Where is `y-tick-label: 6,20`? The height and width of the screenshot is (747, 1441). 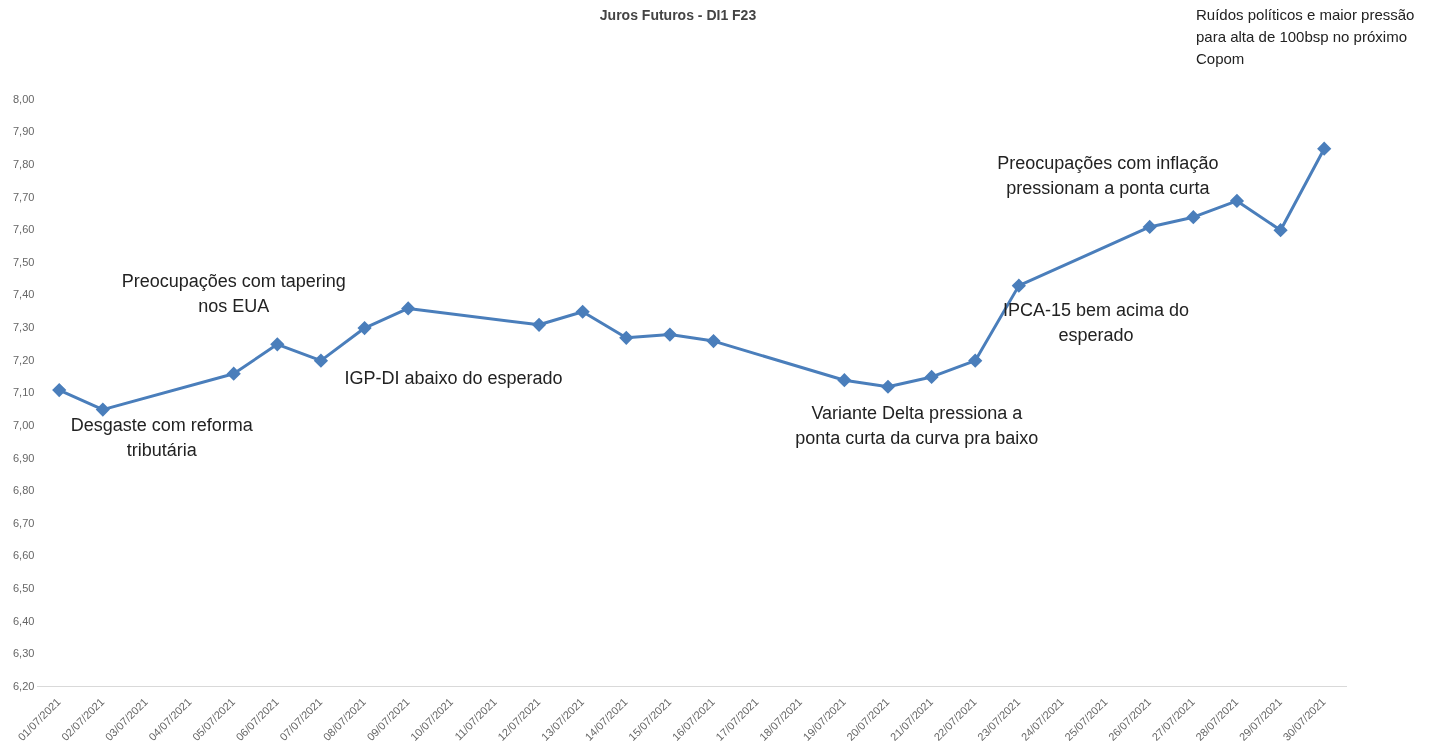 y-tick-label: 6,20 is located at coordinates (23, 685).